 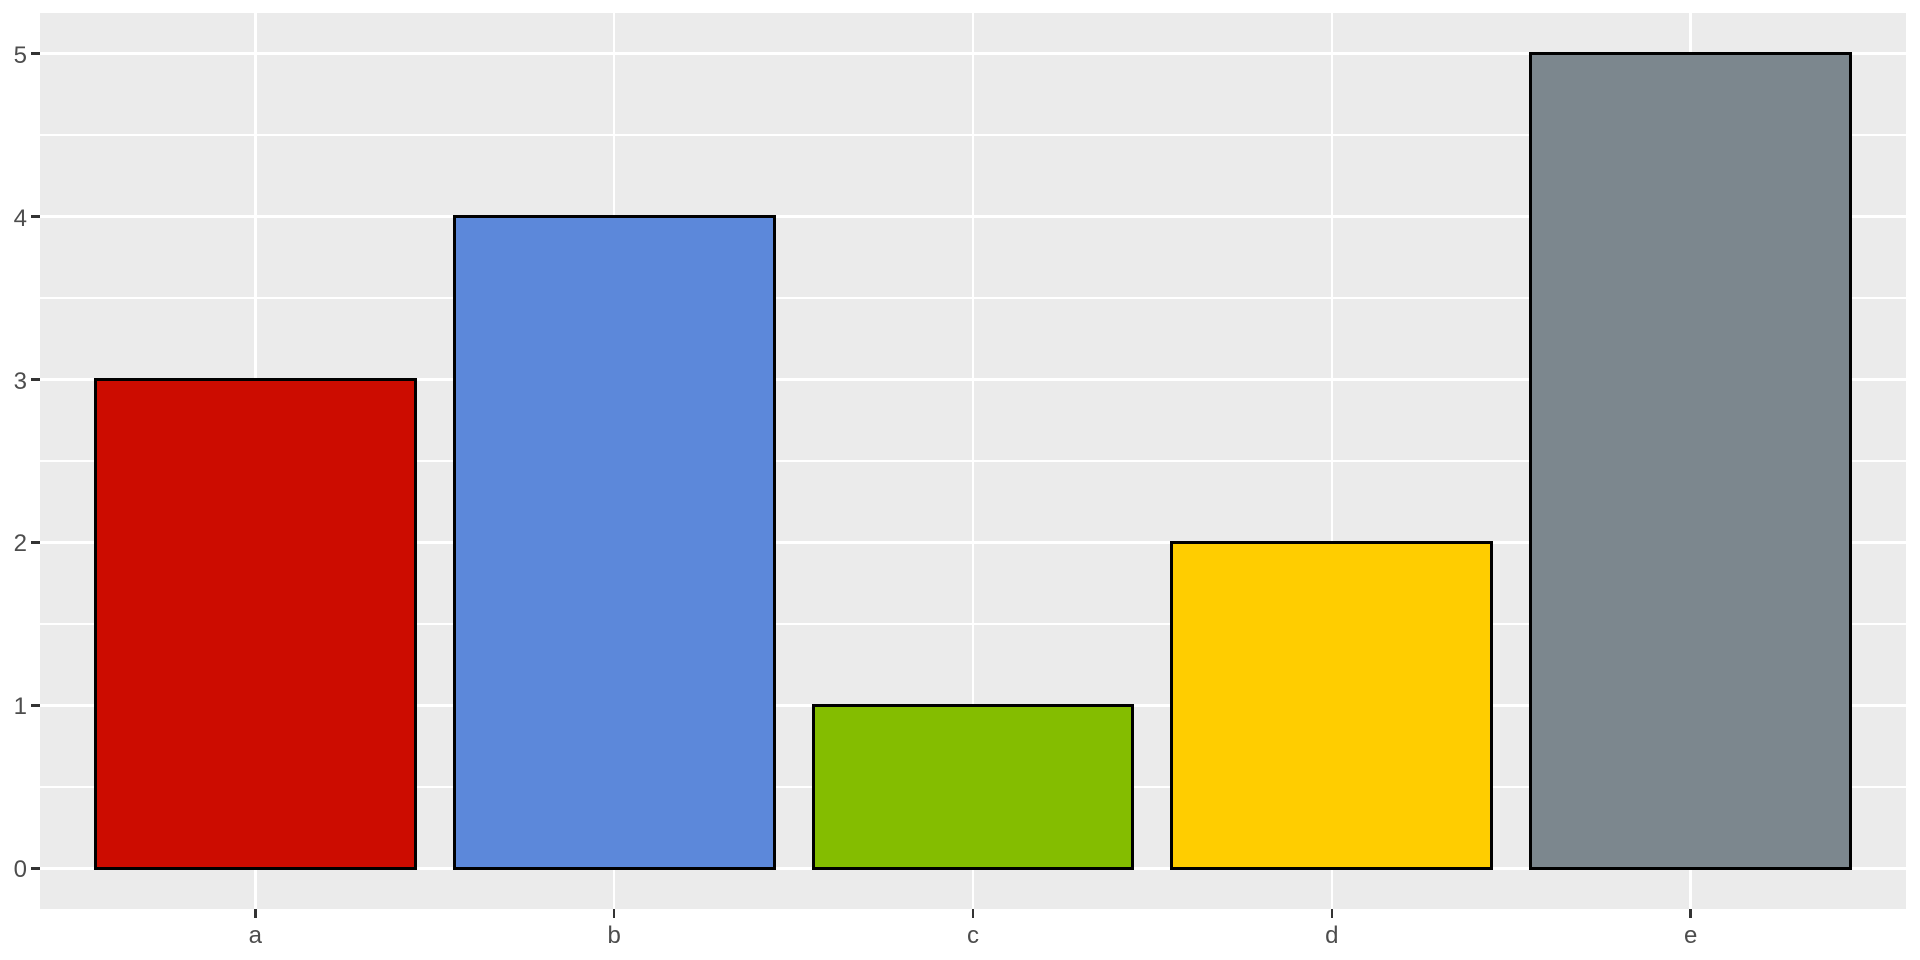 What do you see at coordinates (255, 624) in the screenshot?
I see `bar-a` at bounding box center [255, 624].